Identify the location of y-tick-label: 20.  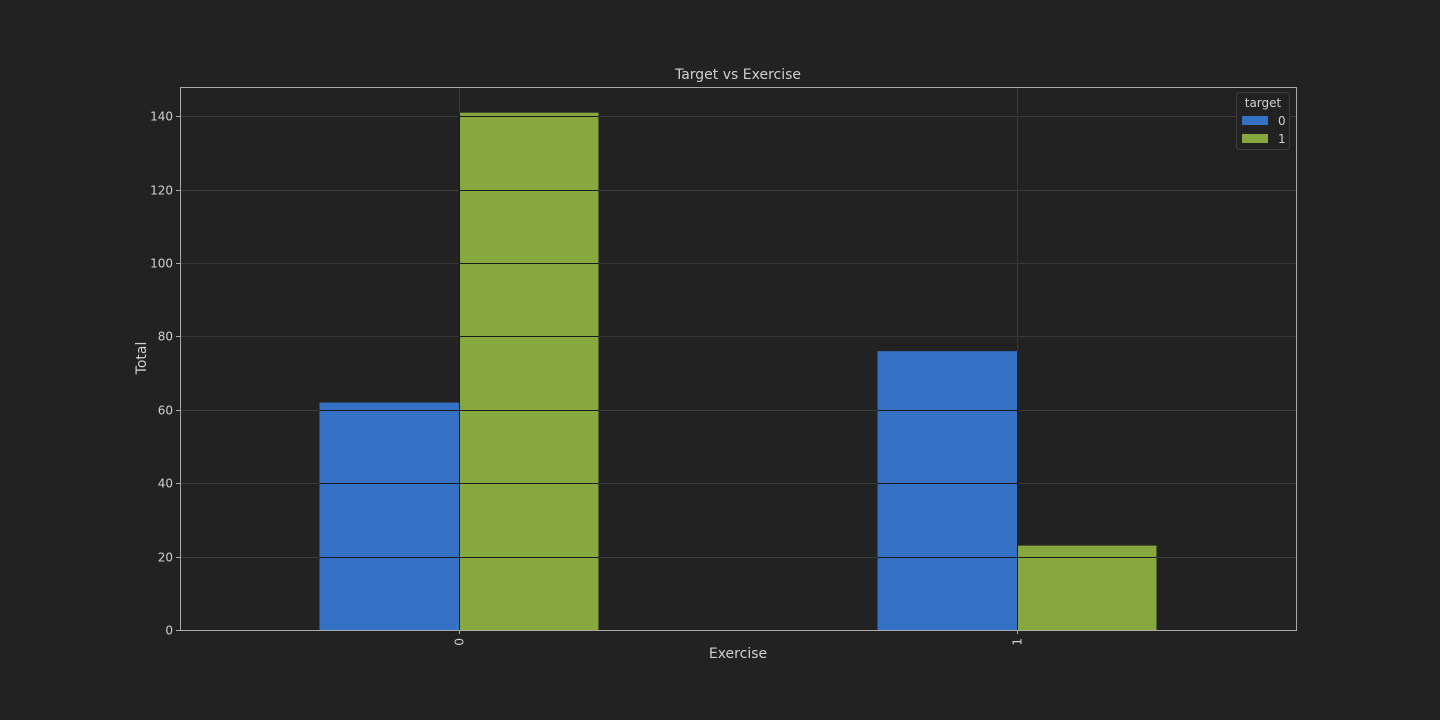
(165, 558).